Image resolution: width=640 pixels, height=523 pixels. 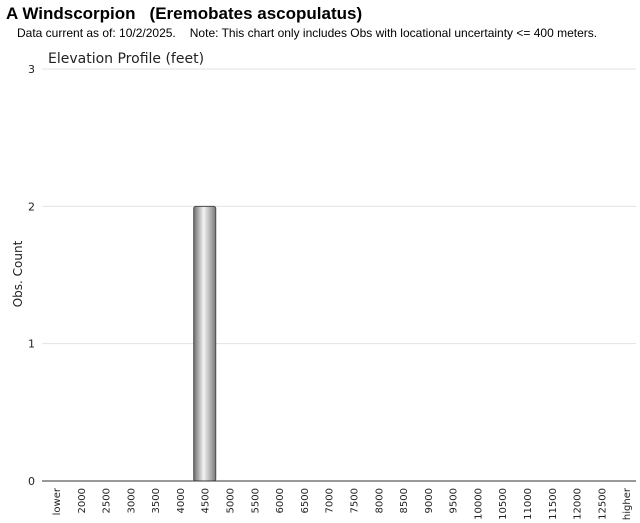 I want to click on x-tick-label: 11000, so click(x=528, y=504).